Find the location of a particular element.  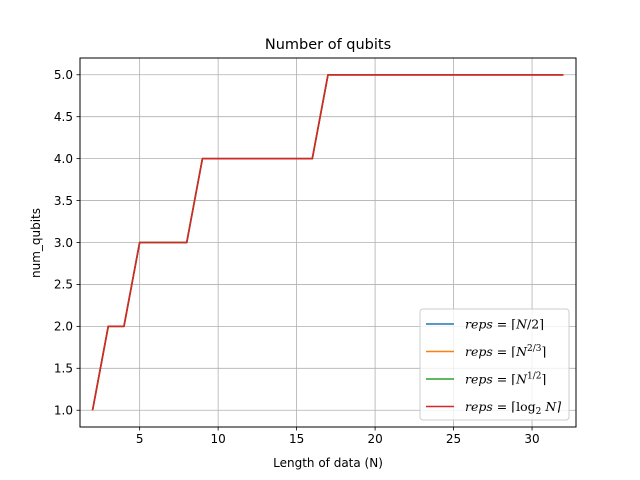

y-tick-label: 1.0 is located at coordinates (63, 411).